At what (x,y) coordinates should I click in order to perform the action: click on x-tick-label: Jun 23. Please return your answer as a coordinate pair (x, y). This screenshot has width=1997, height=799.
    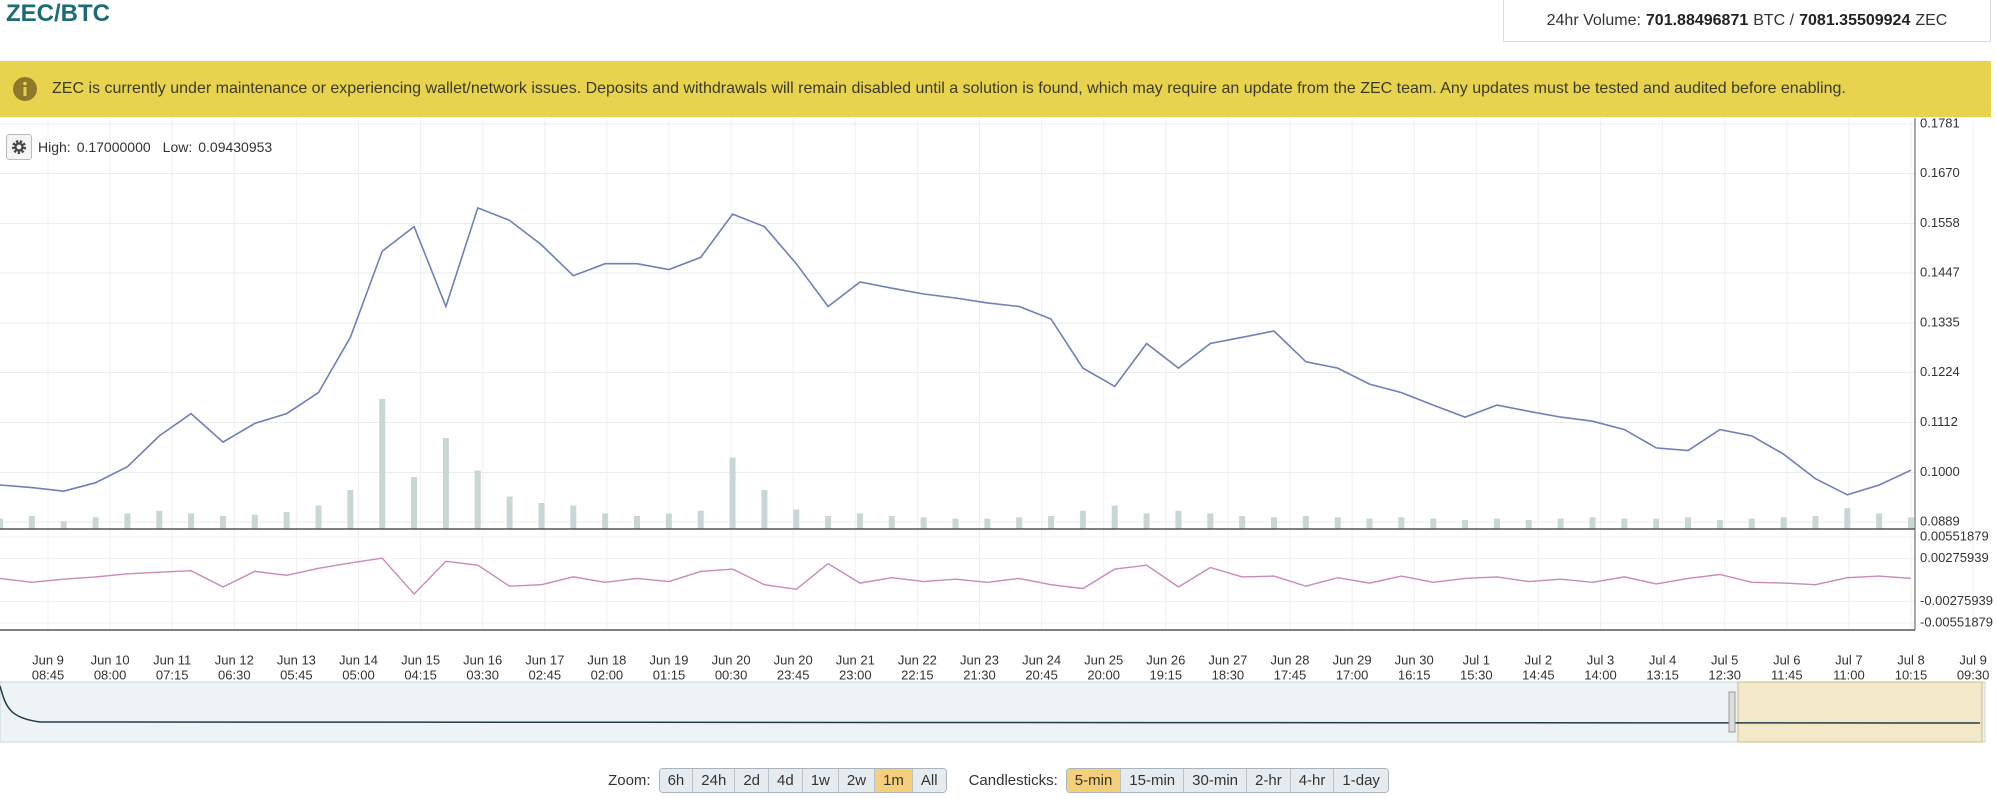
    Looking at the image, I should click on (979, 659).